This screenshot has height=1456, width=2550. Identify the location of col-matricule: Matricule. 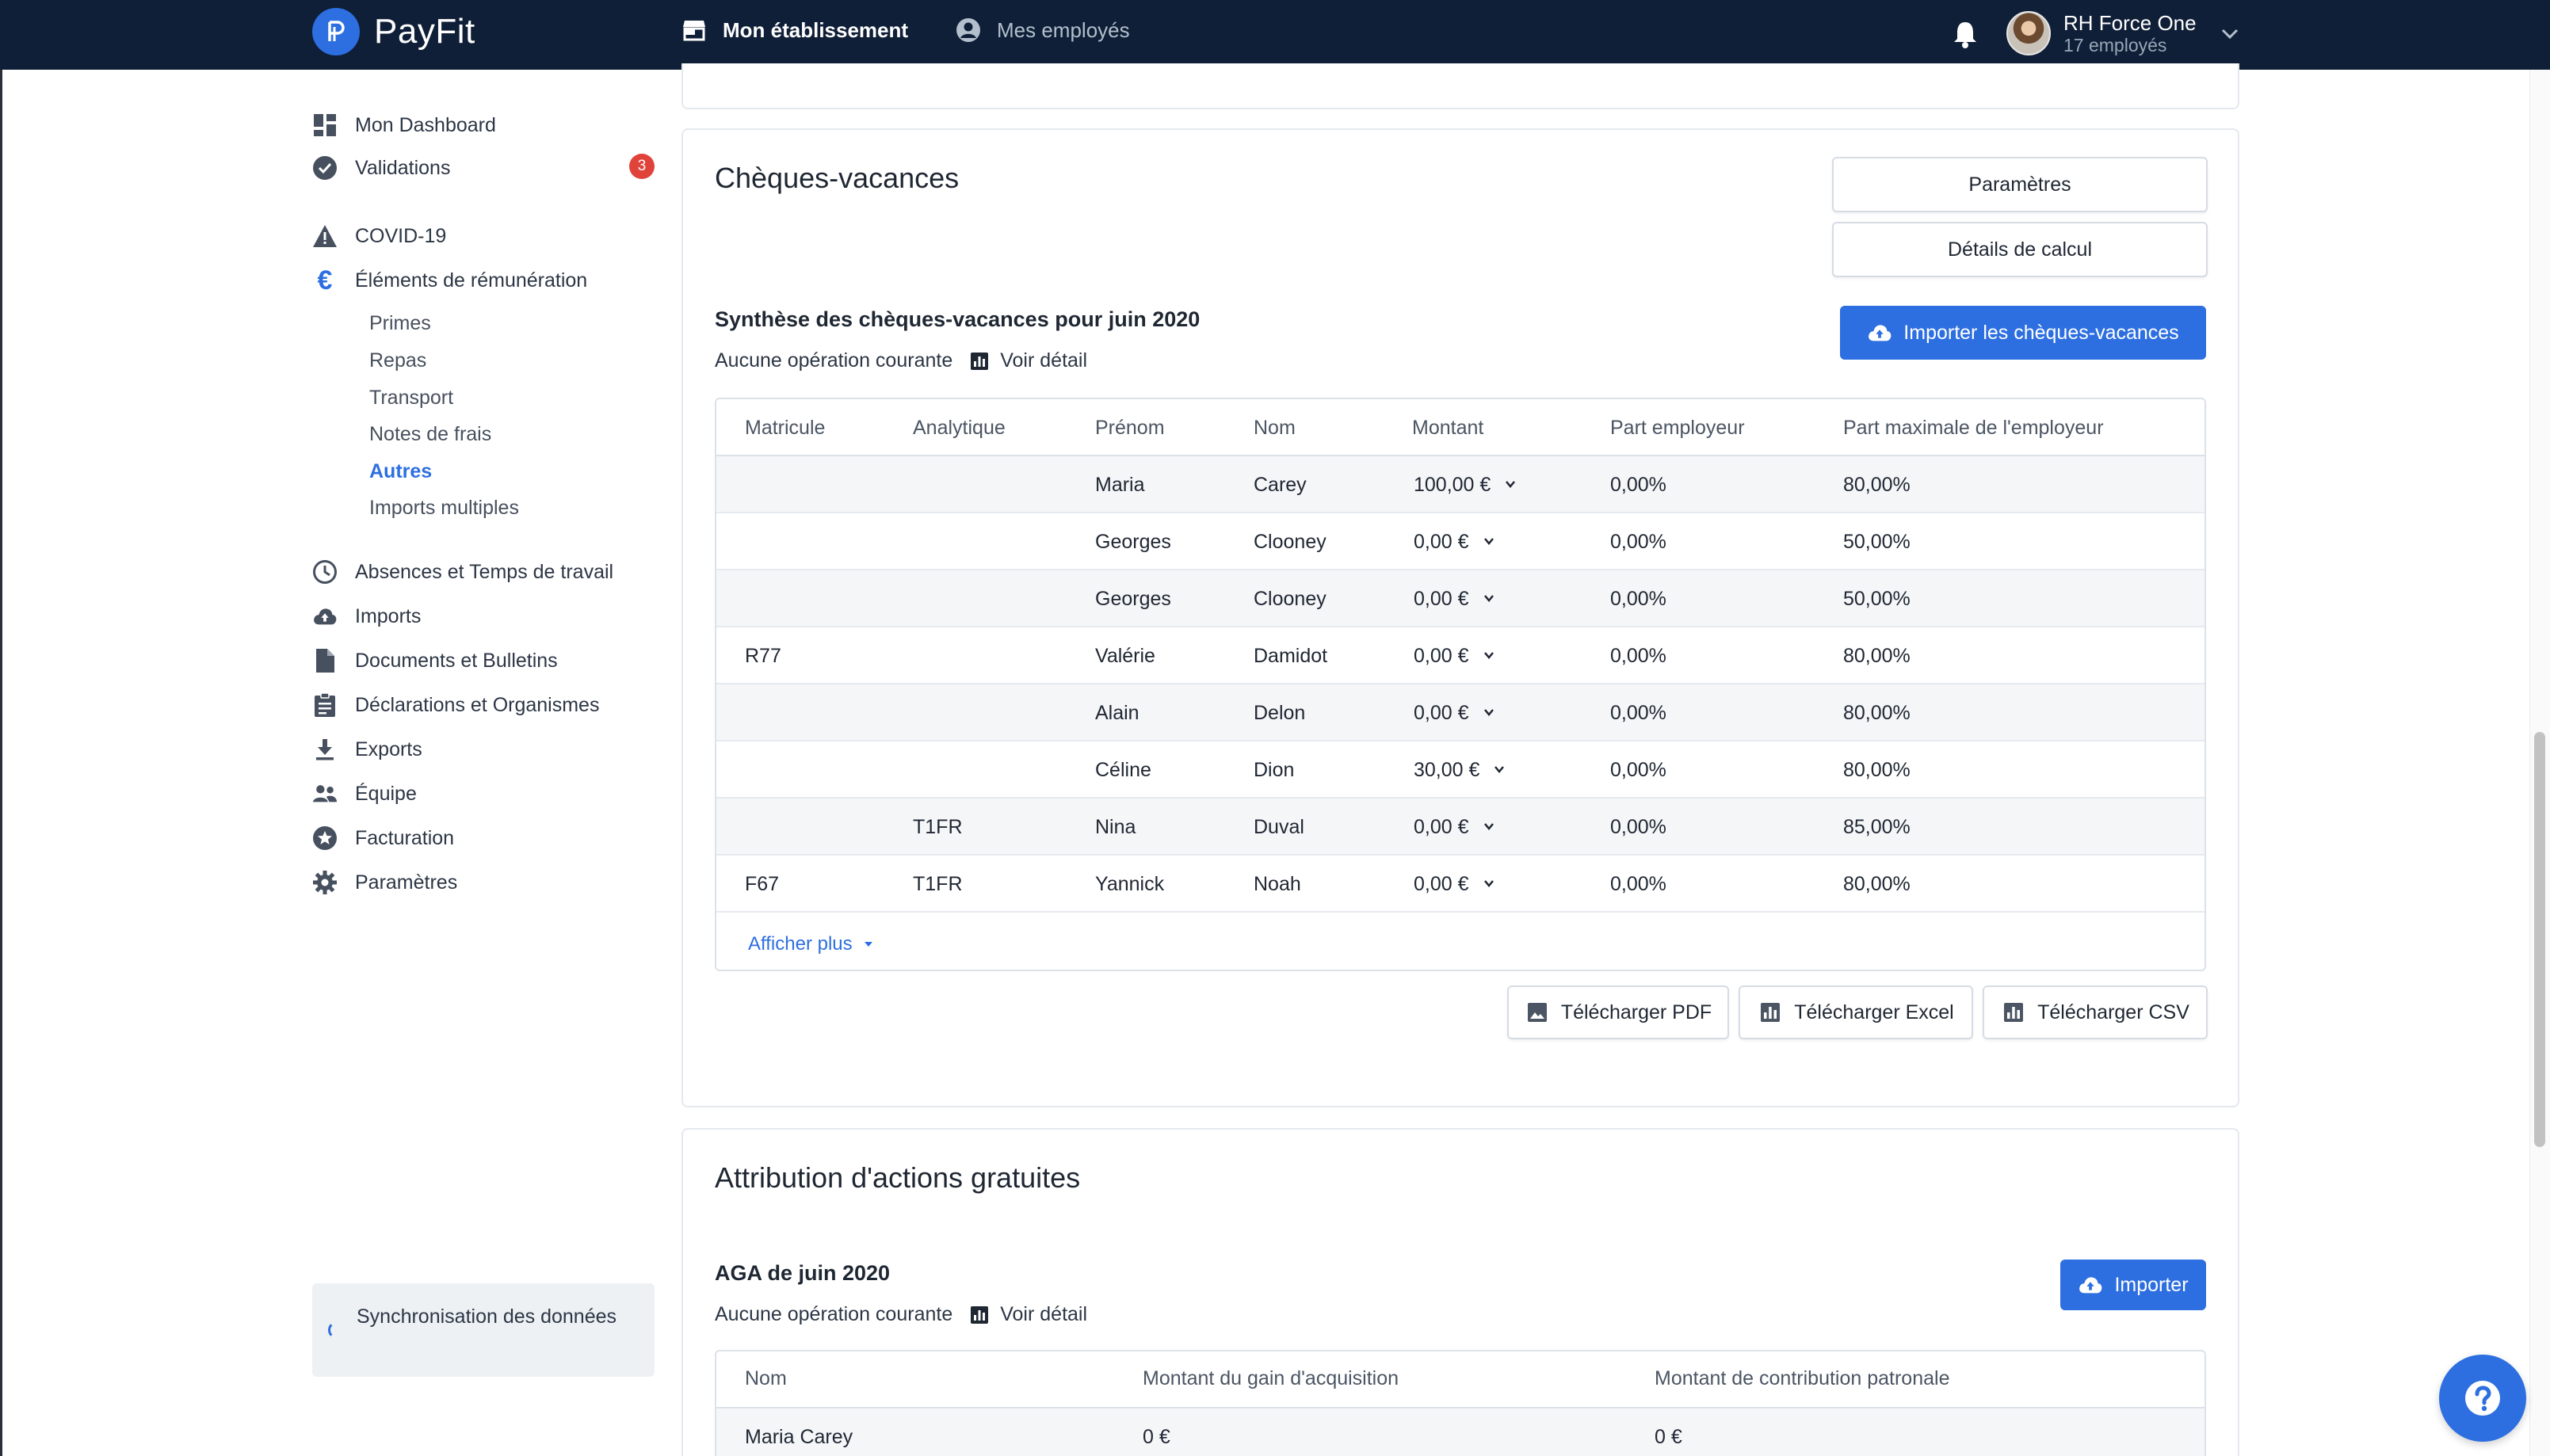
(785, 428).